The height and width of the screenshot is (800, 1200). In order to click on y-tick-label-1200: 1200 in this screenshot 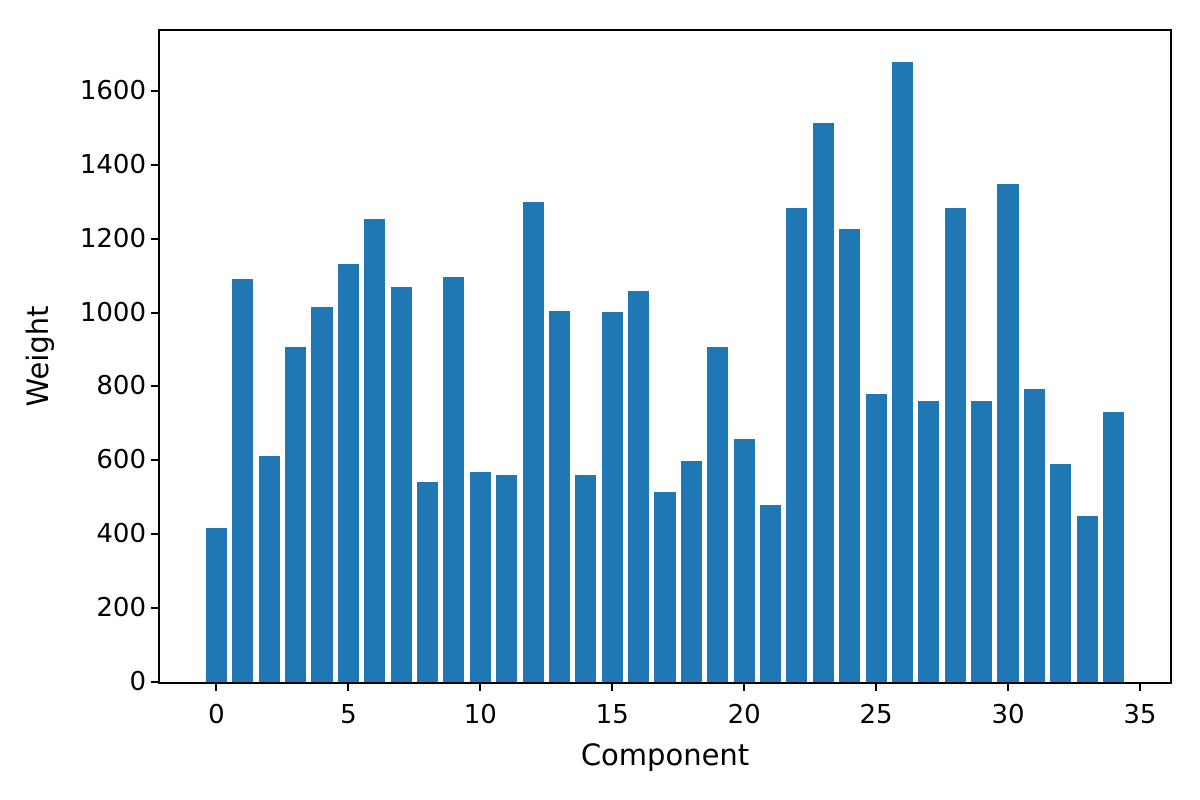, I will do `click(112, 238)`.